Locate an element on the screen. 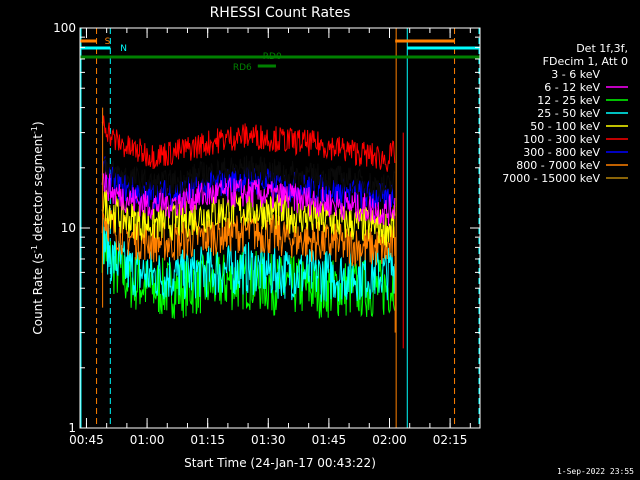  x-tick-label: 01:00 is located at coordinates (147, 440).